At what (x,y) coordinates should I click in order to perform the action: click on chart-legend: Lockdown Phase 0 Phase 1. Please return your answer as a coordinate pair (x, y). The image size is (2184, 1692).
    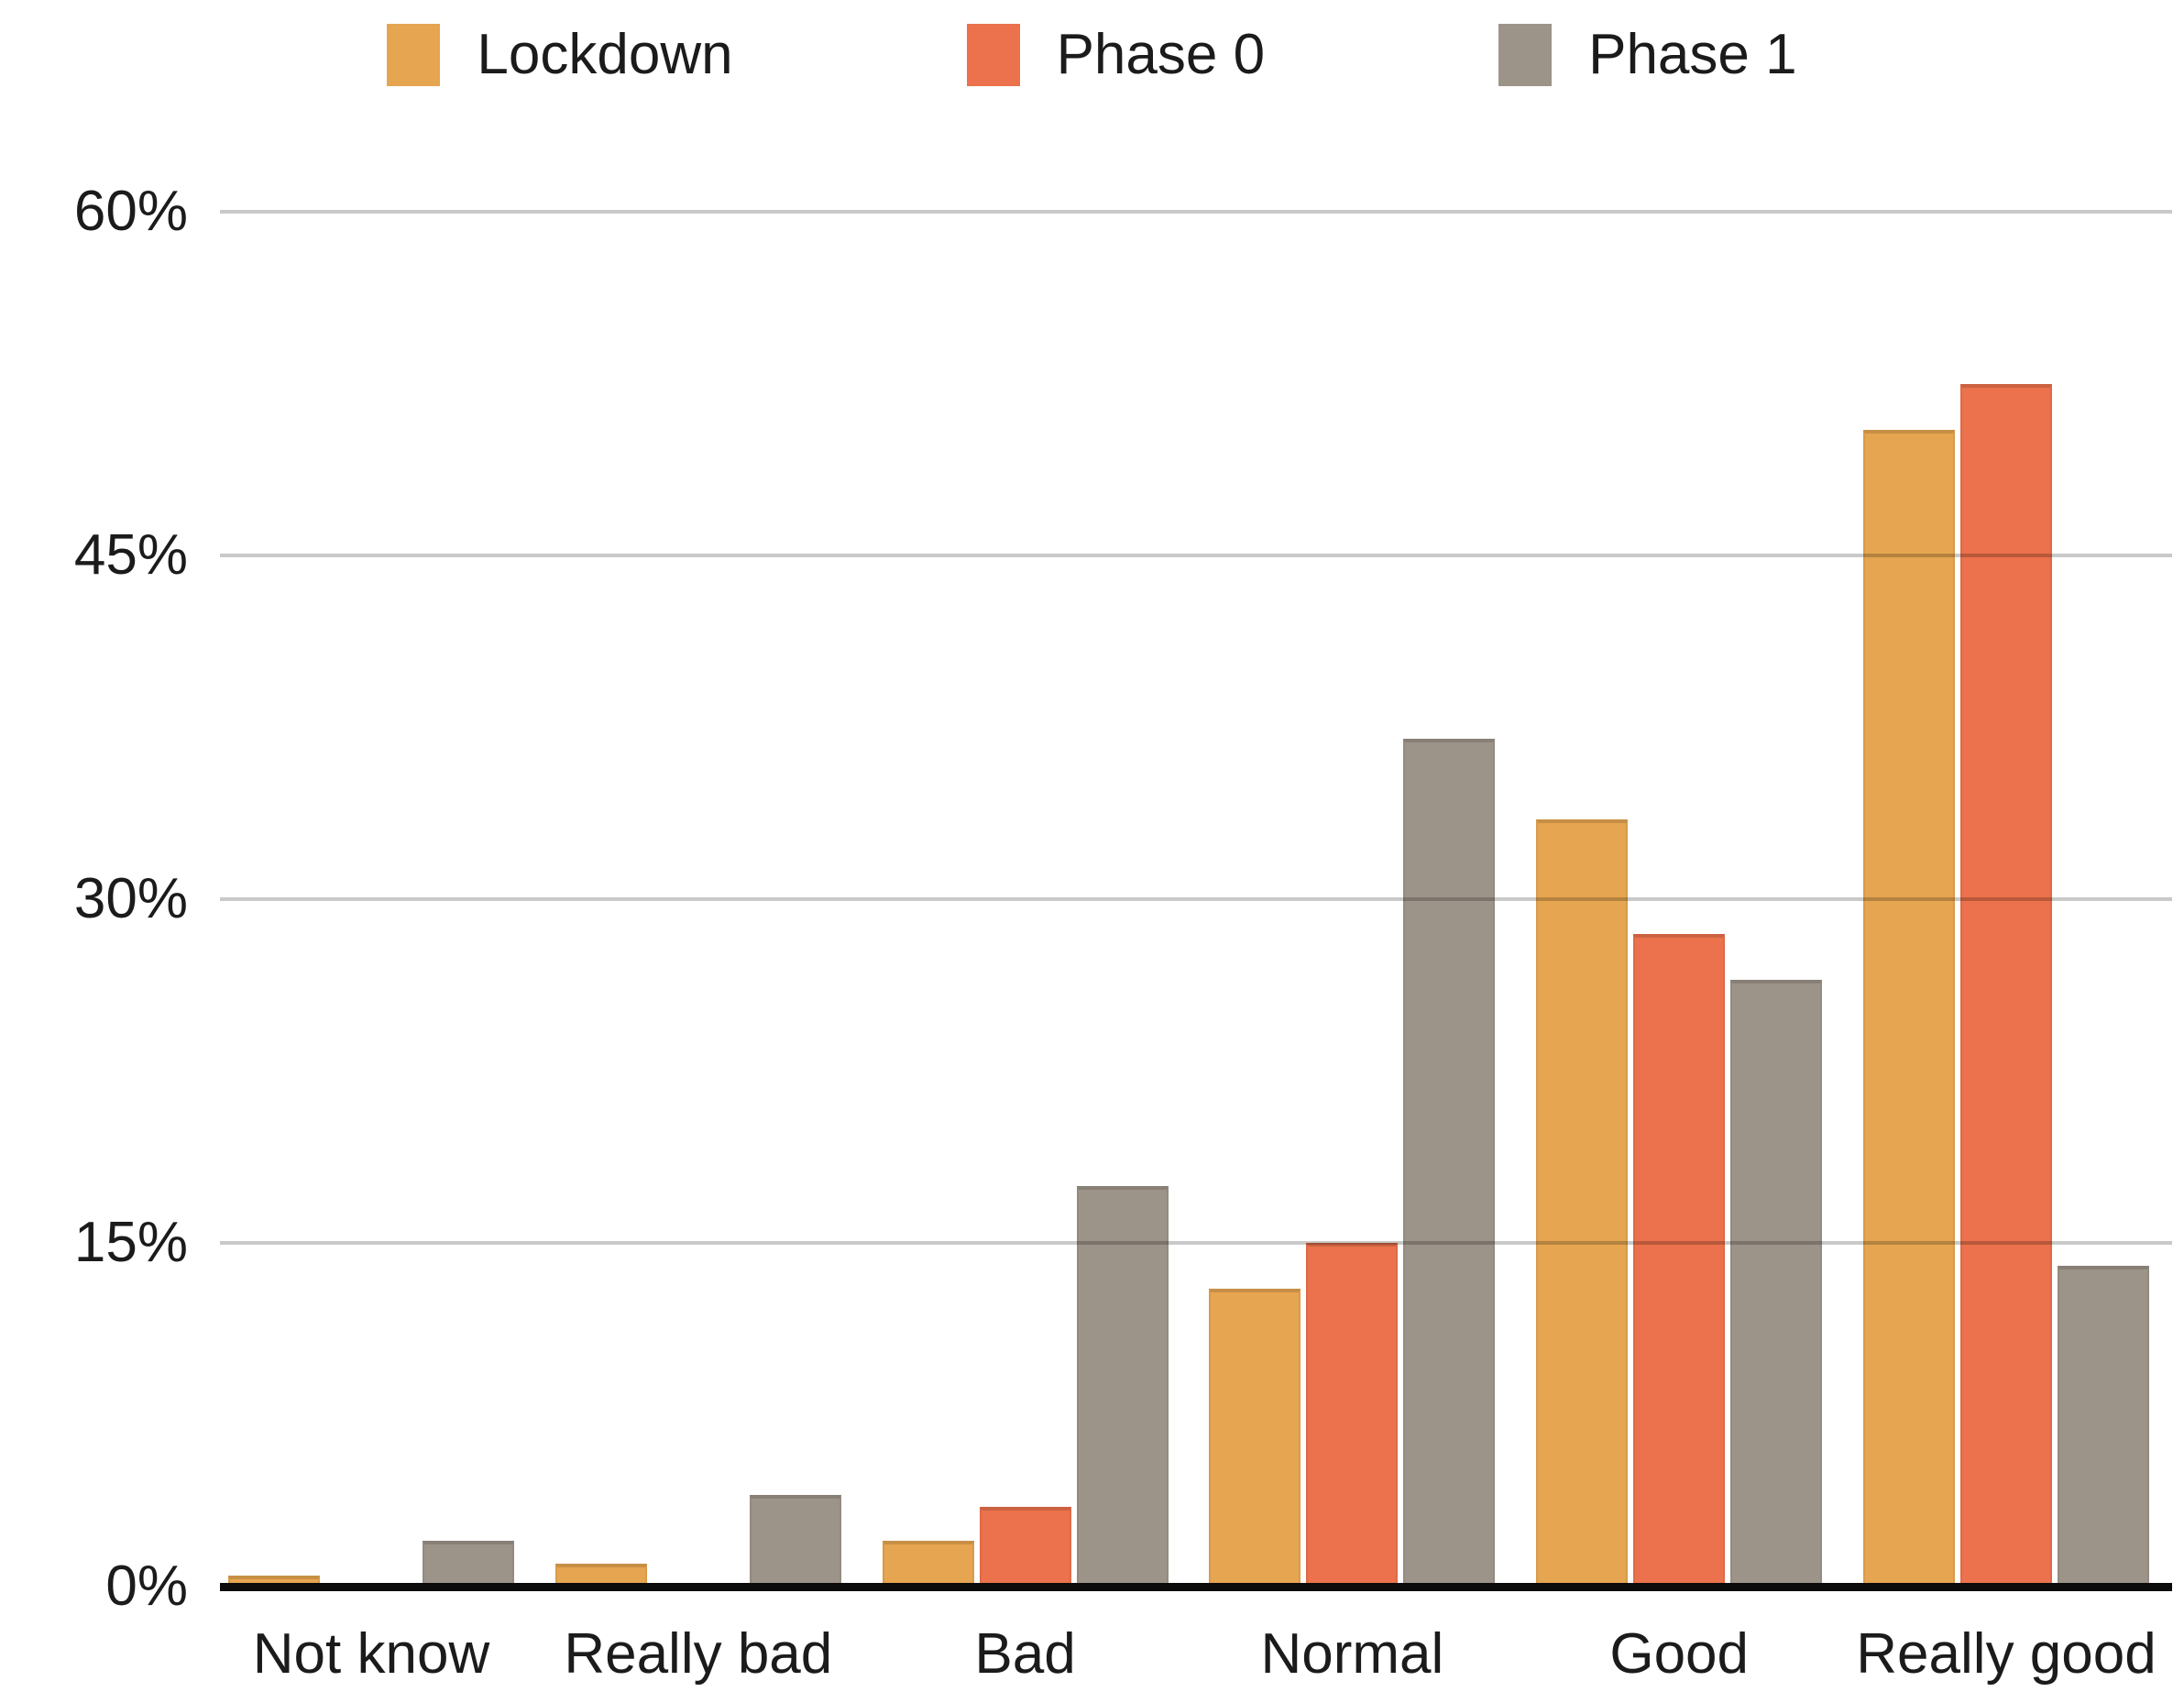
    Looking at the image, I should click on (1092, 55).